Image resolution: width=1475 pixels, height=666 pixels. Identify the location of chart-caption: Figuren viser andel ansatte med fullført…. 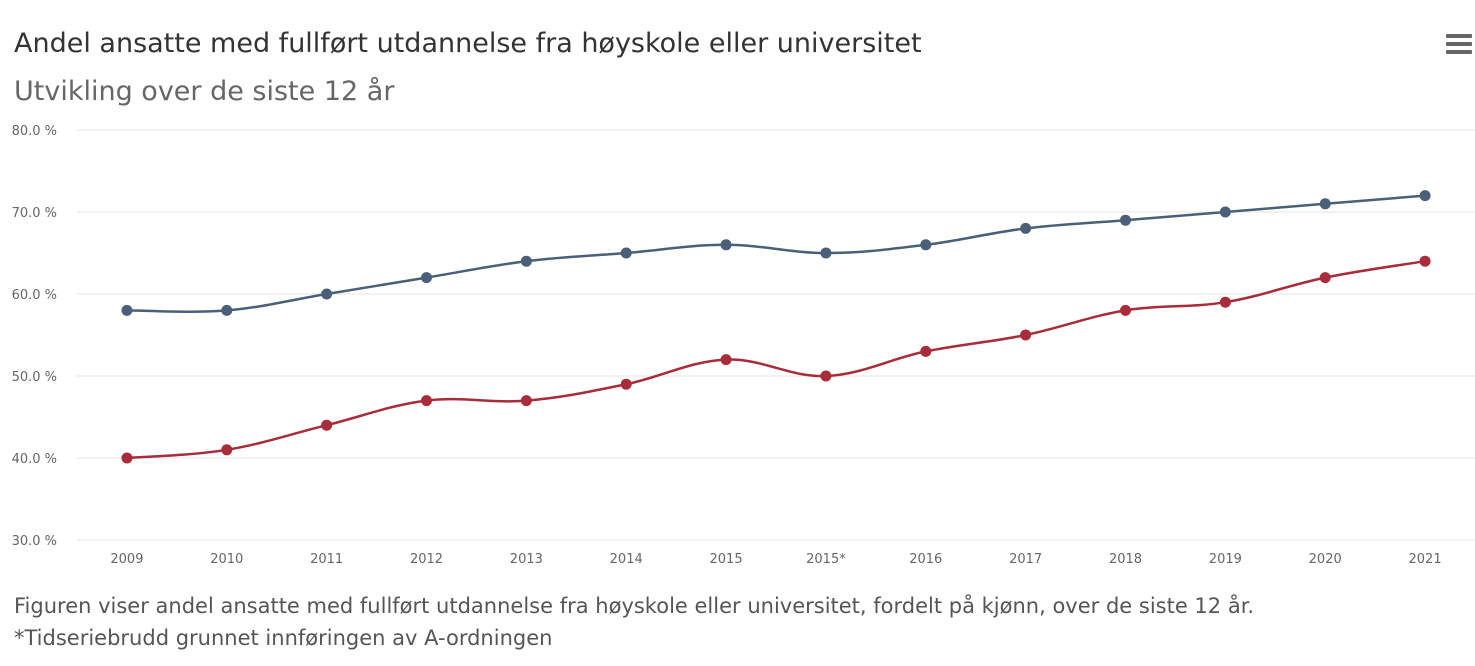
(634, 622).